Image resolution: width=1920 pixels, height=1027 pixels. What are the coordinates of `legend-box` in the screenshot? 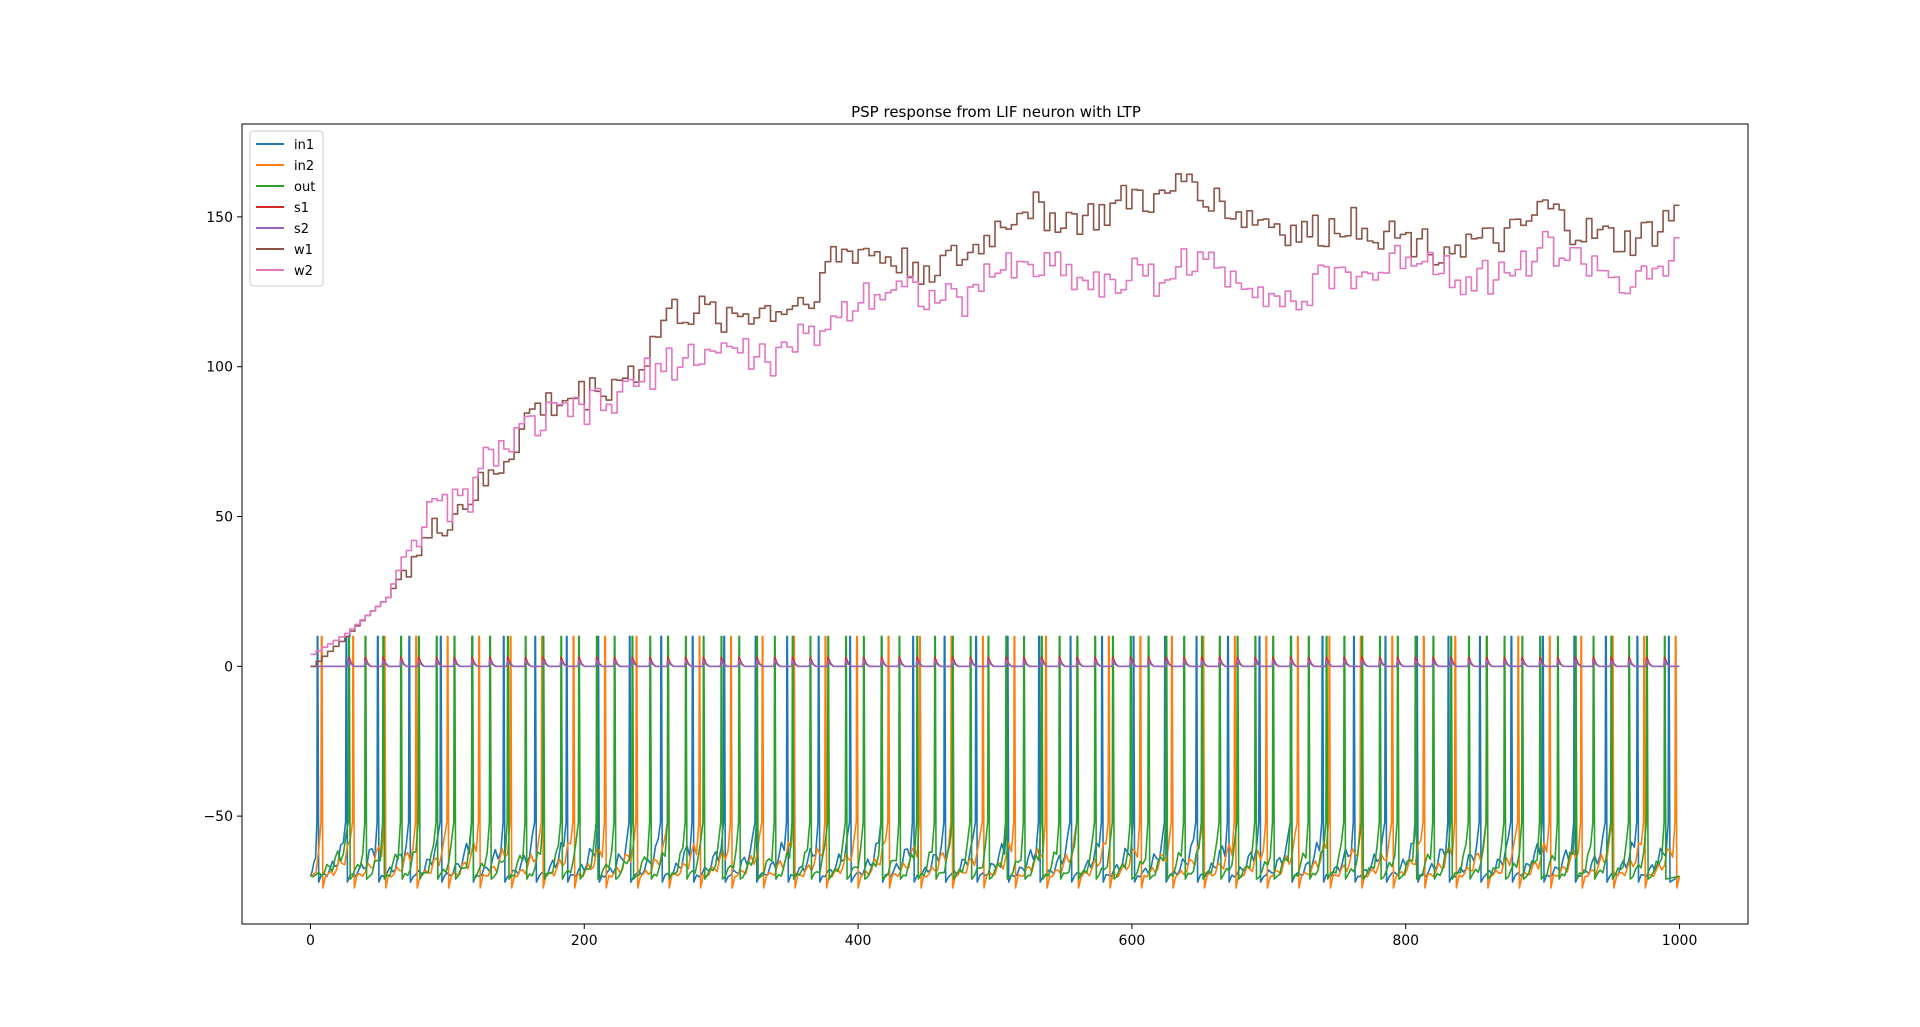 It's located at (286, 208).